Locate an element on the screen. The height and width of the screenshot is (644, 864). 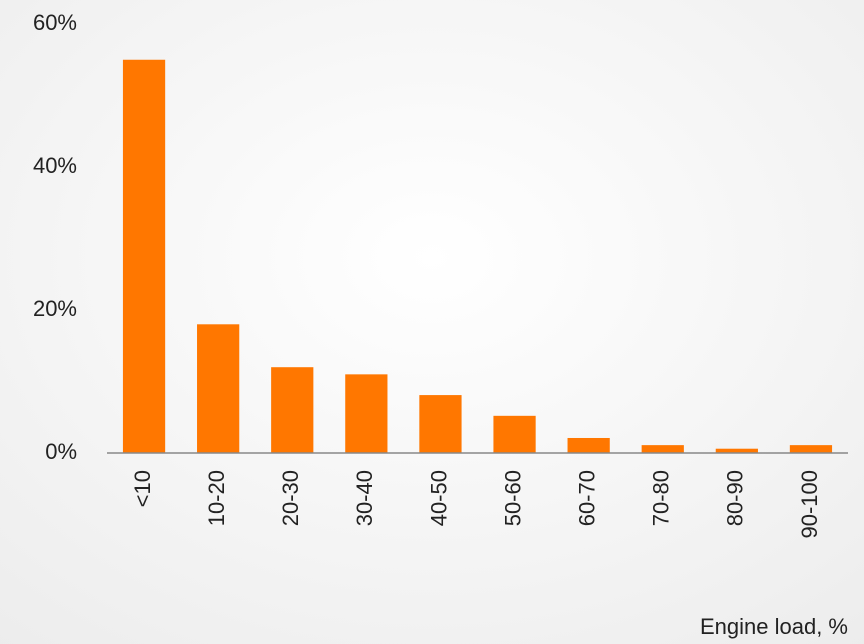
y-tick-label: 40% is located at coordinates (55, 165).